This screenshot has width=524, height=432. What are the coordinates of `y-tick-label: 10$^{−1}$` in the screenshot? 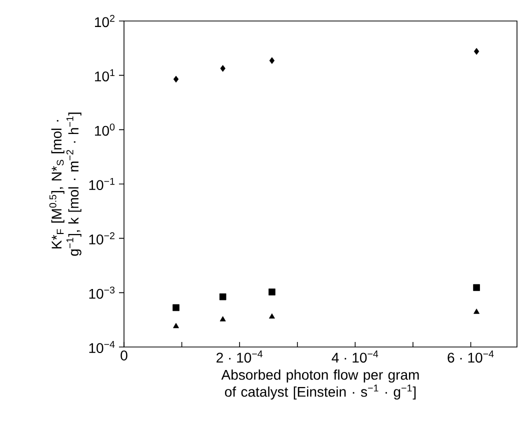 It's located at (101, 184).